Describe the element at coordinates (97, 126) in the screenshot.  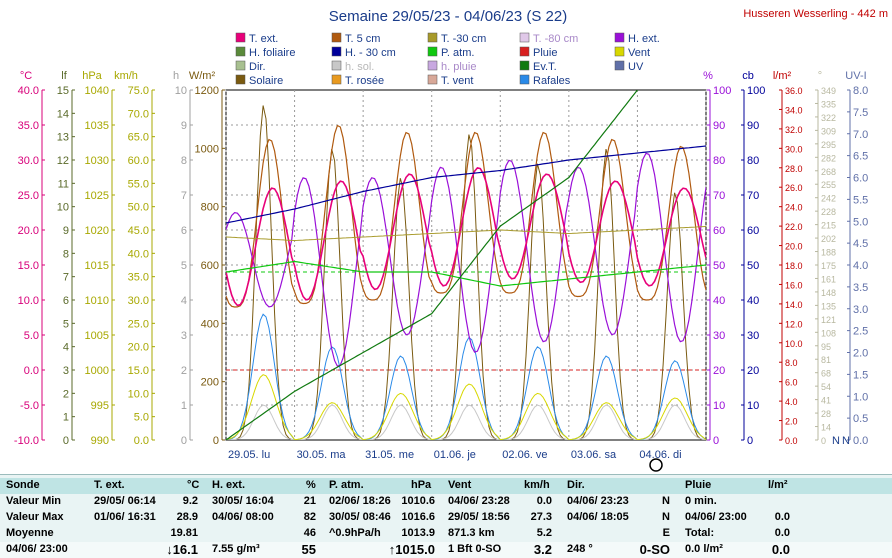
I see `axis-tick-label: 1035` at that location.